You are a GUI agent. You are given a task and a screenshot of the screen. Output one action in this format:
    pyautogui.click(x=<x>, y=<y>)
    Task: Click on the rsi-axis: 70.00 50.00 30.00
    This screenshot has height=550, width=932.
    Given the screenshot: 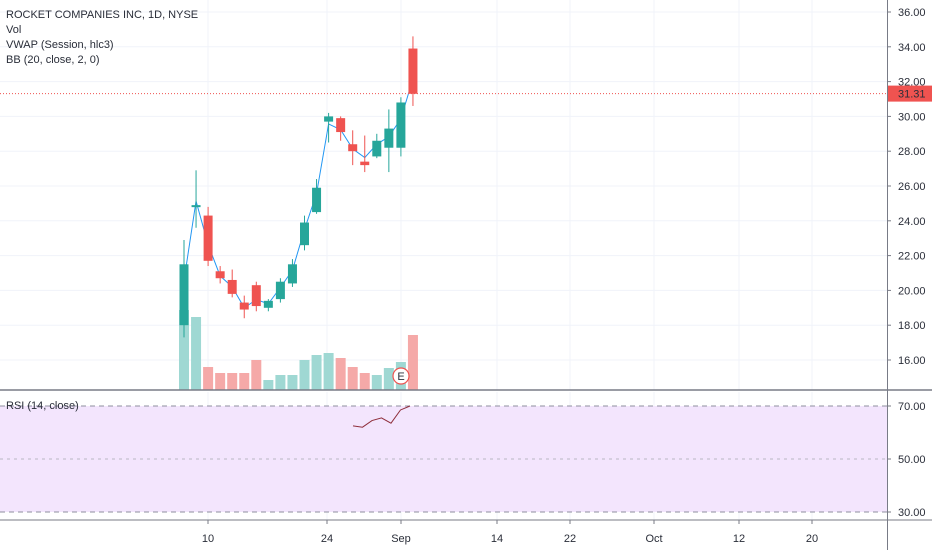 What is the action you would take?
    pyautogui.click(x=906, y=460)
    